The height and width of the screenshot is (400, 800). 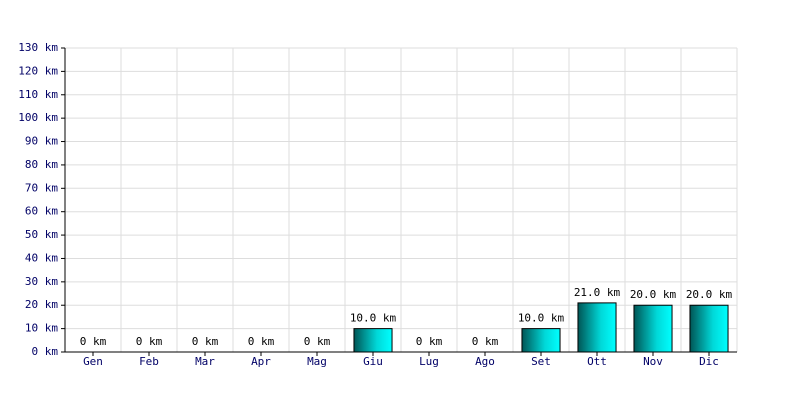 I want to click on x-tick-label: Mag, so click(x=317, y=361).